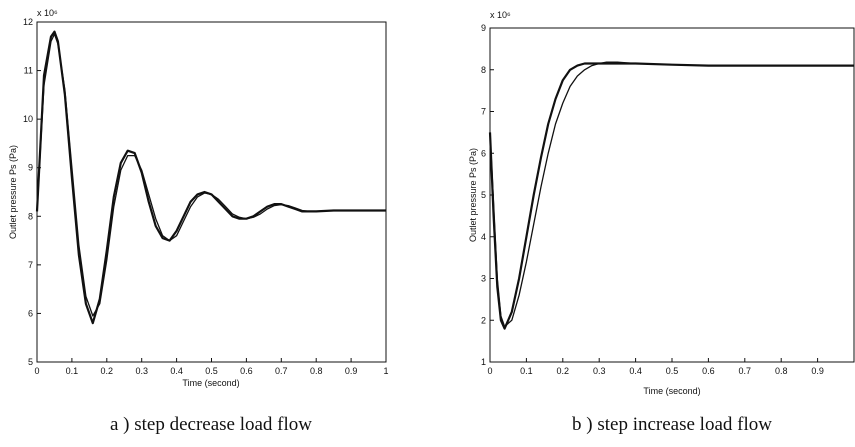  I want to click on chart-a-x-tick-label: 0.6, so click(246, 371).